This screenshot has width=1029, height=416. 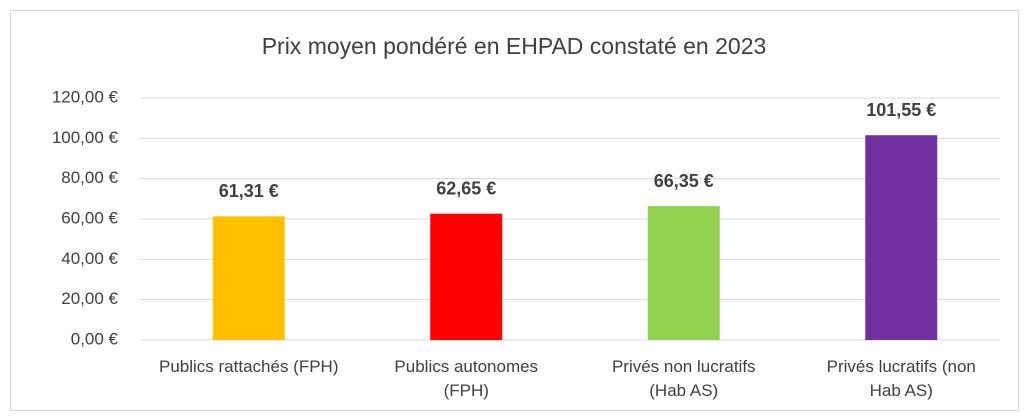 I want to click on y-tick-label: 40,00 €, so click(x=89, y=258).